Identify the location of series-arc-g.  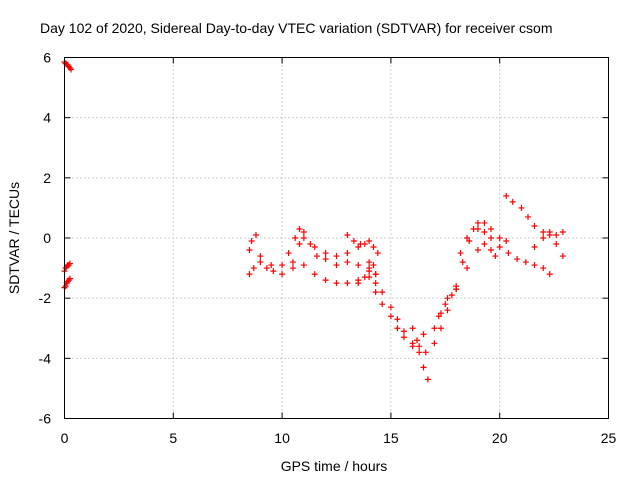
(396, 319).